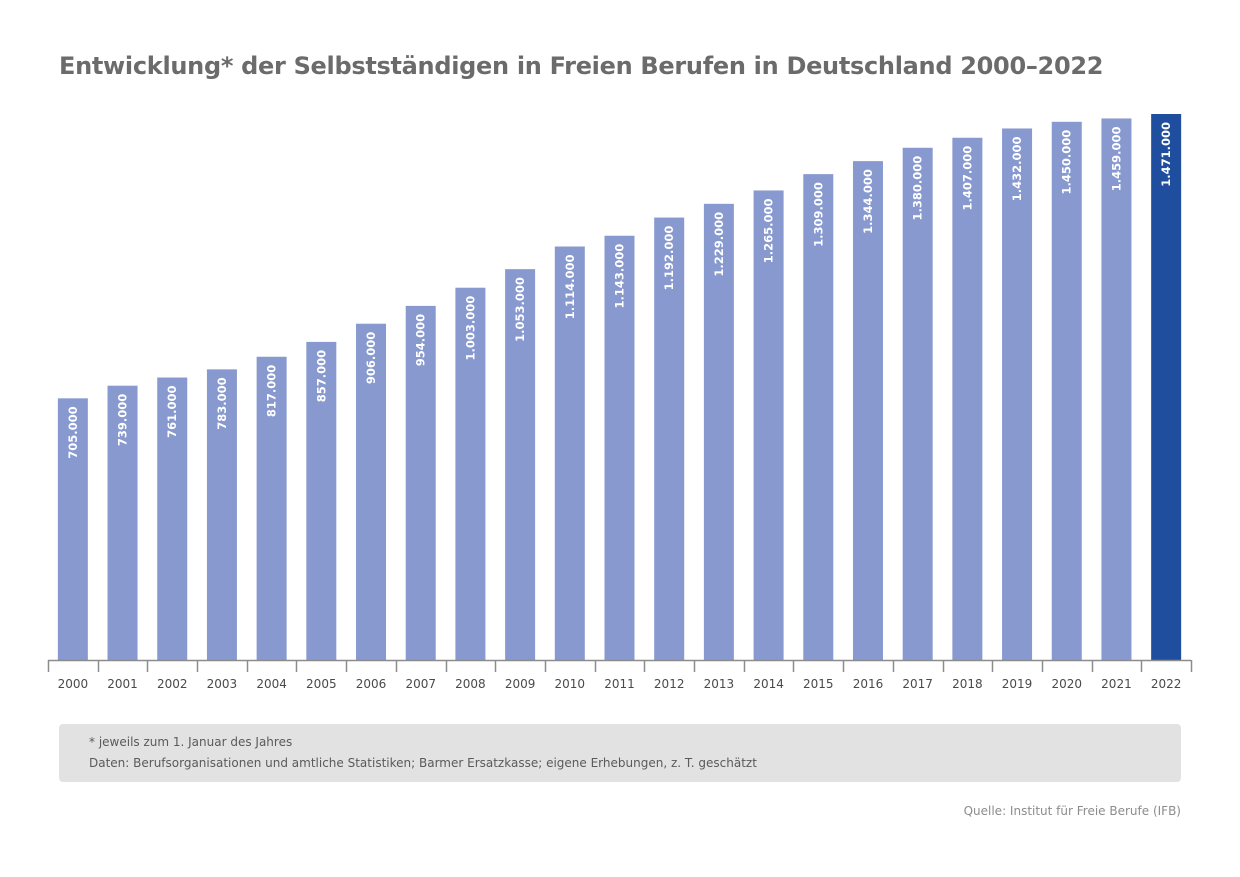 Image resolution: width=1240 pixels, height=877 pixels. What do you see at coordinates (1072, 811) in the screenshot?
I see `source-credit: Quelle: Institut für Freie Berufe (IFB)` at bounding box center [1072, 811].